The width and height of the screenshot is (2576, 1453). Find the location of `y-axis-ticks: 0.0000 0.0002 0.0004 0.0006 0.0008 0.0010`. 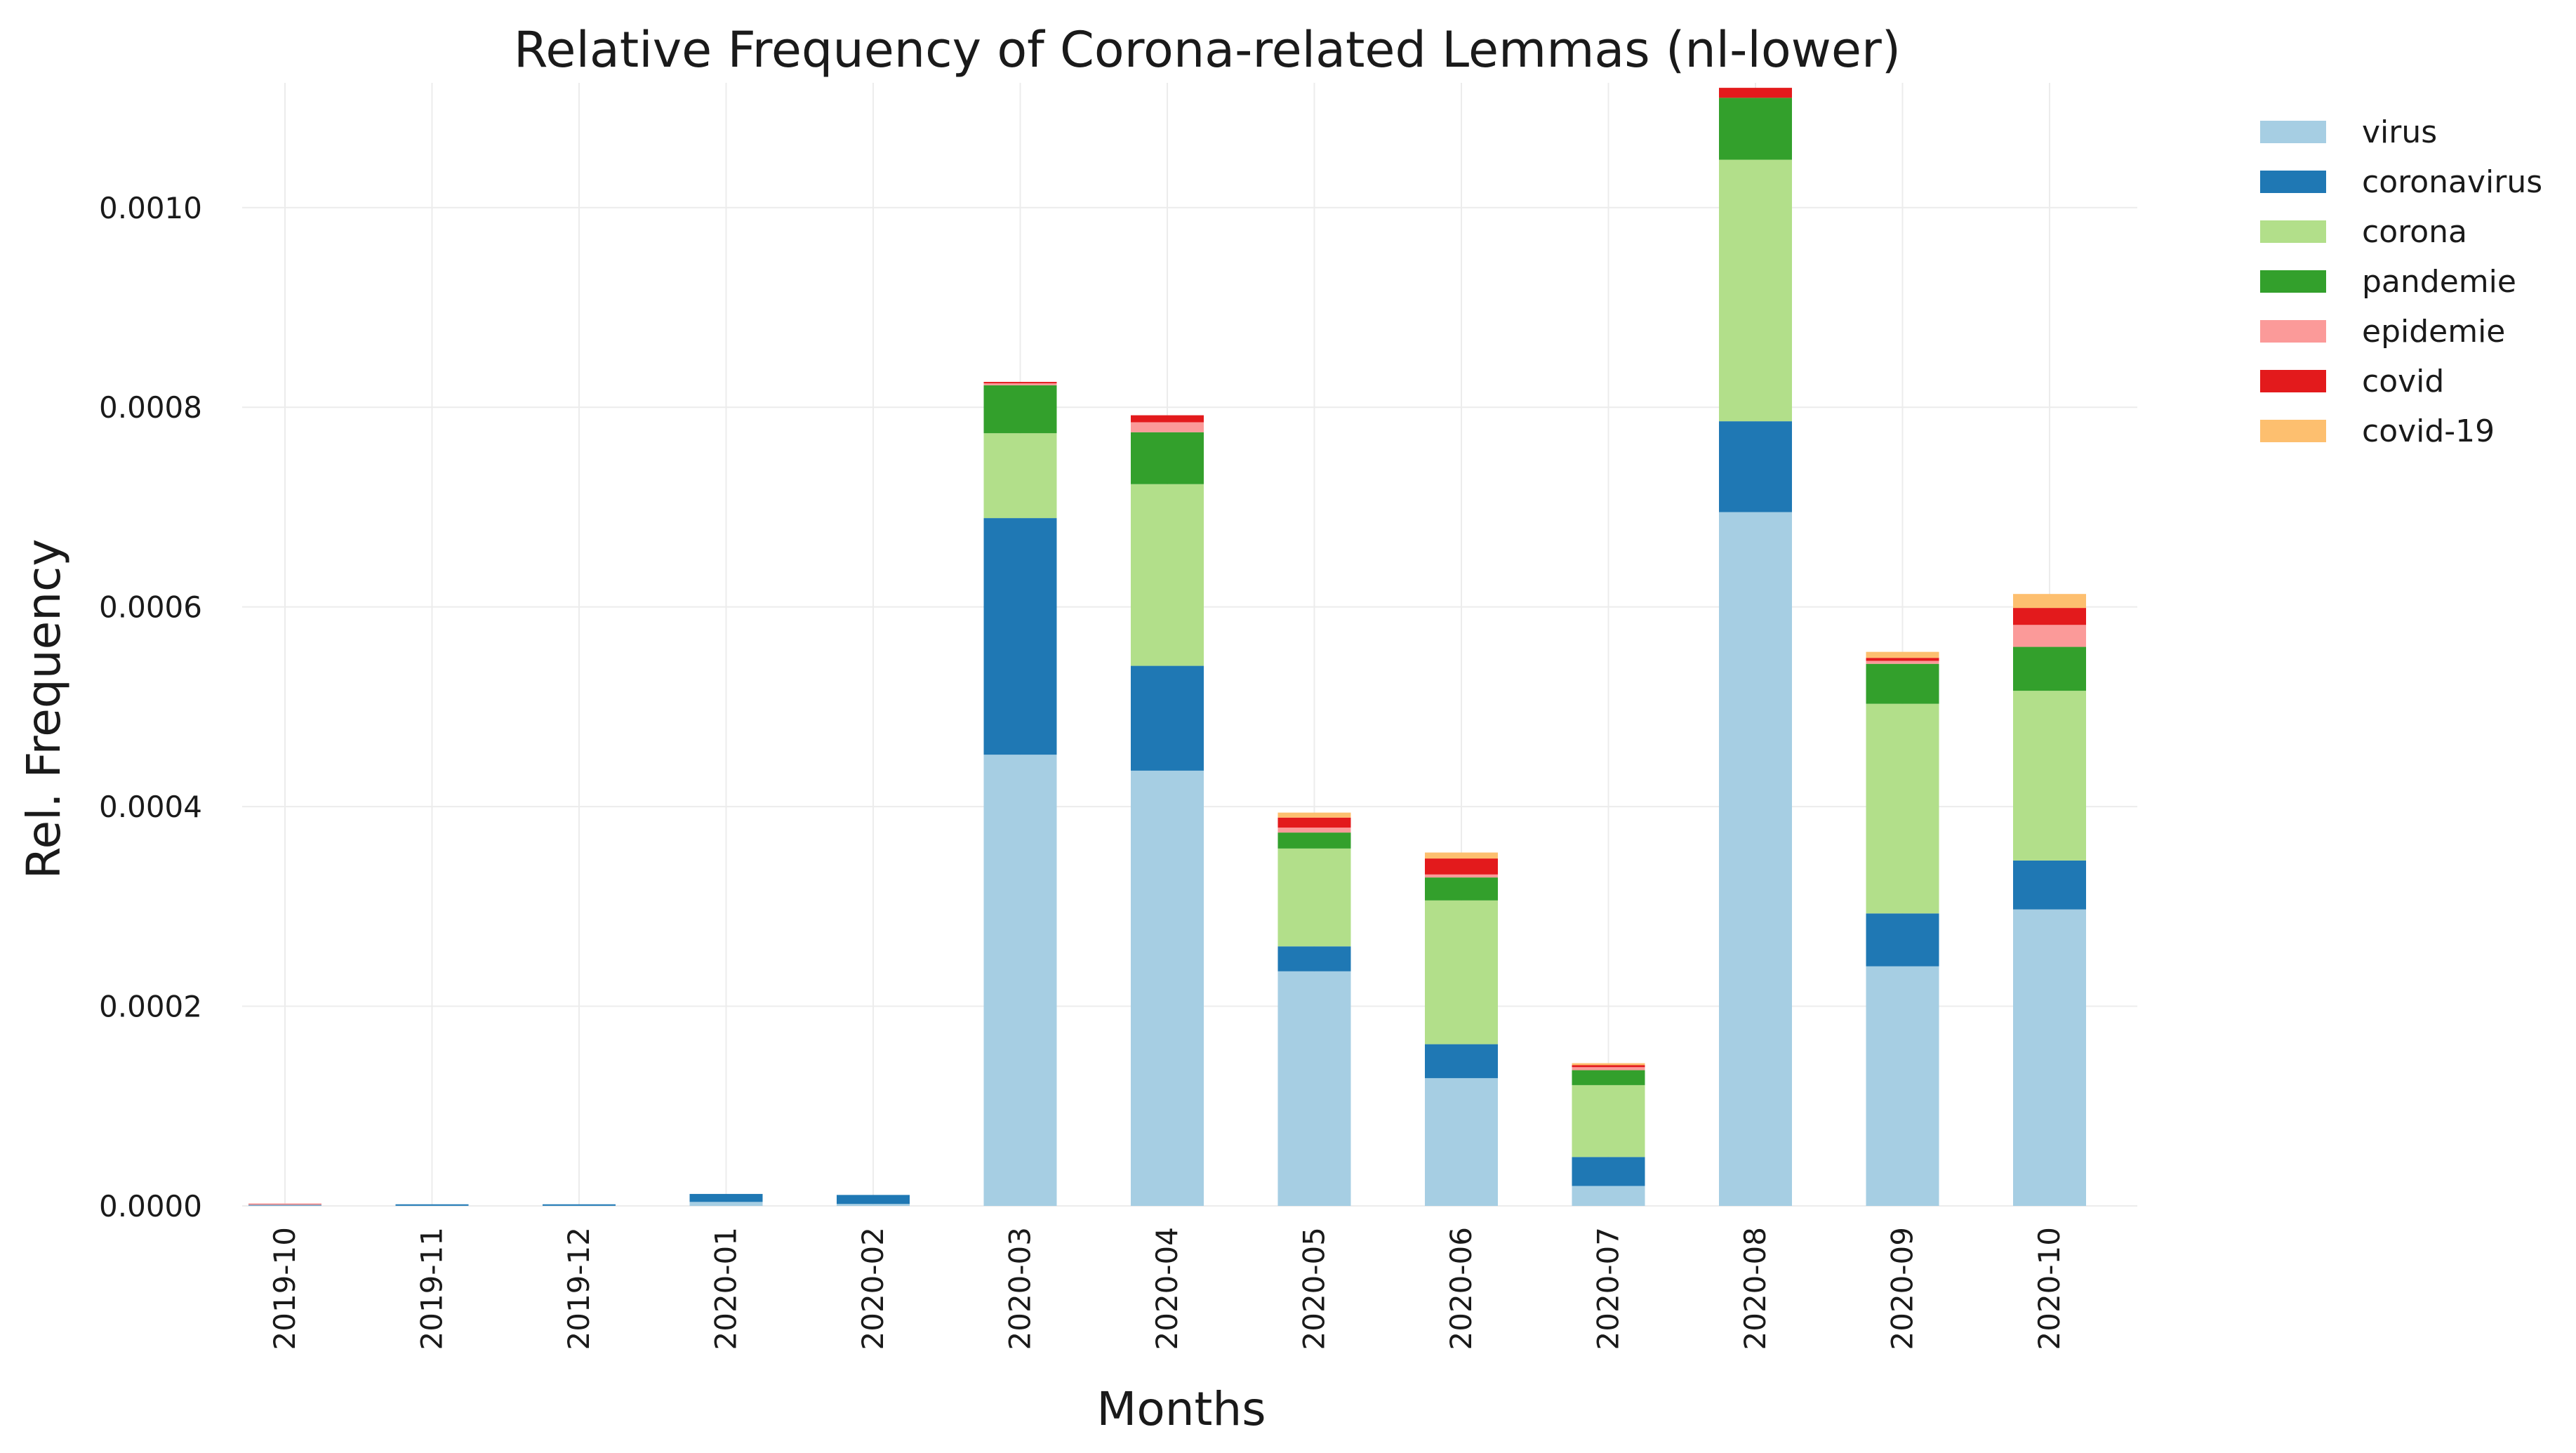

y-axis-ticks: 0.0000 0.0002 0.0004 0.0006 0.0008 0.0010 is located at coordinates (150, 707).